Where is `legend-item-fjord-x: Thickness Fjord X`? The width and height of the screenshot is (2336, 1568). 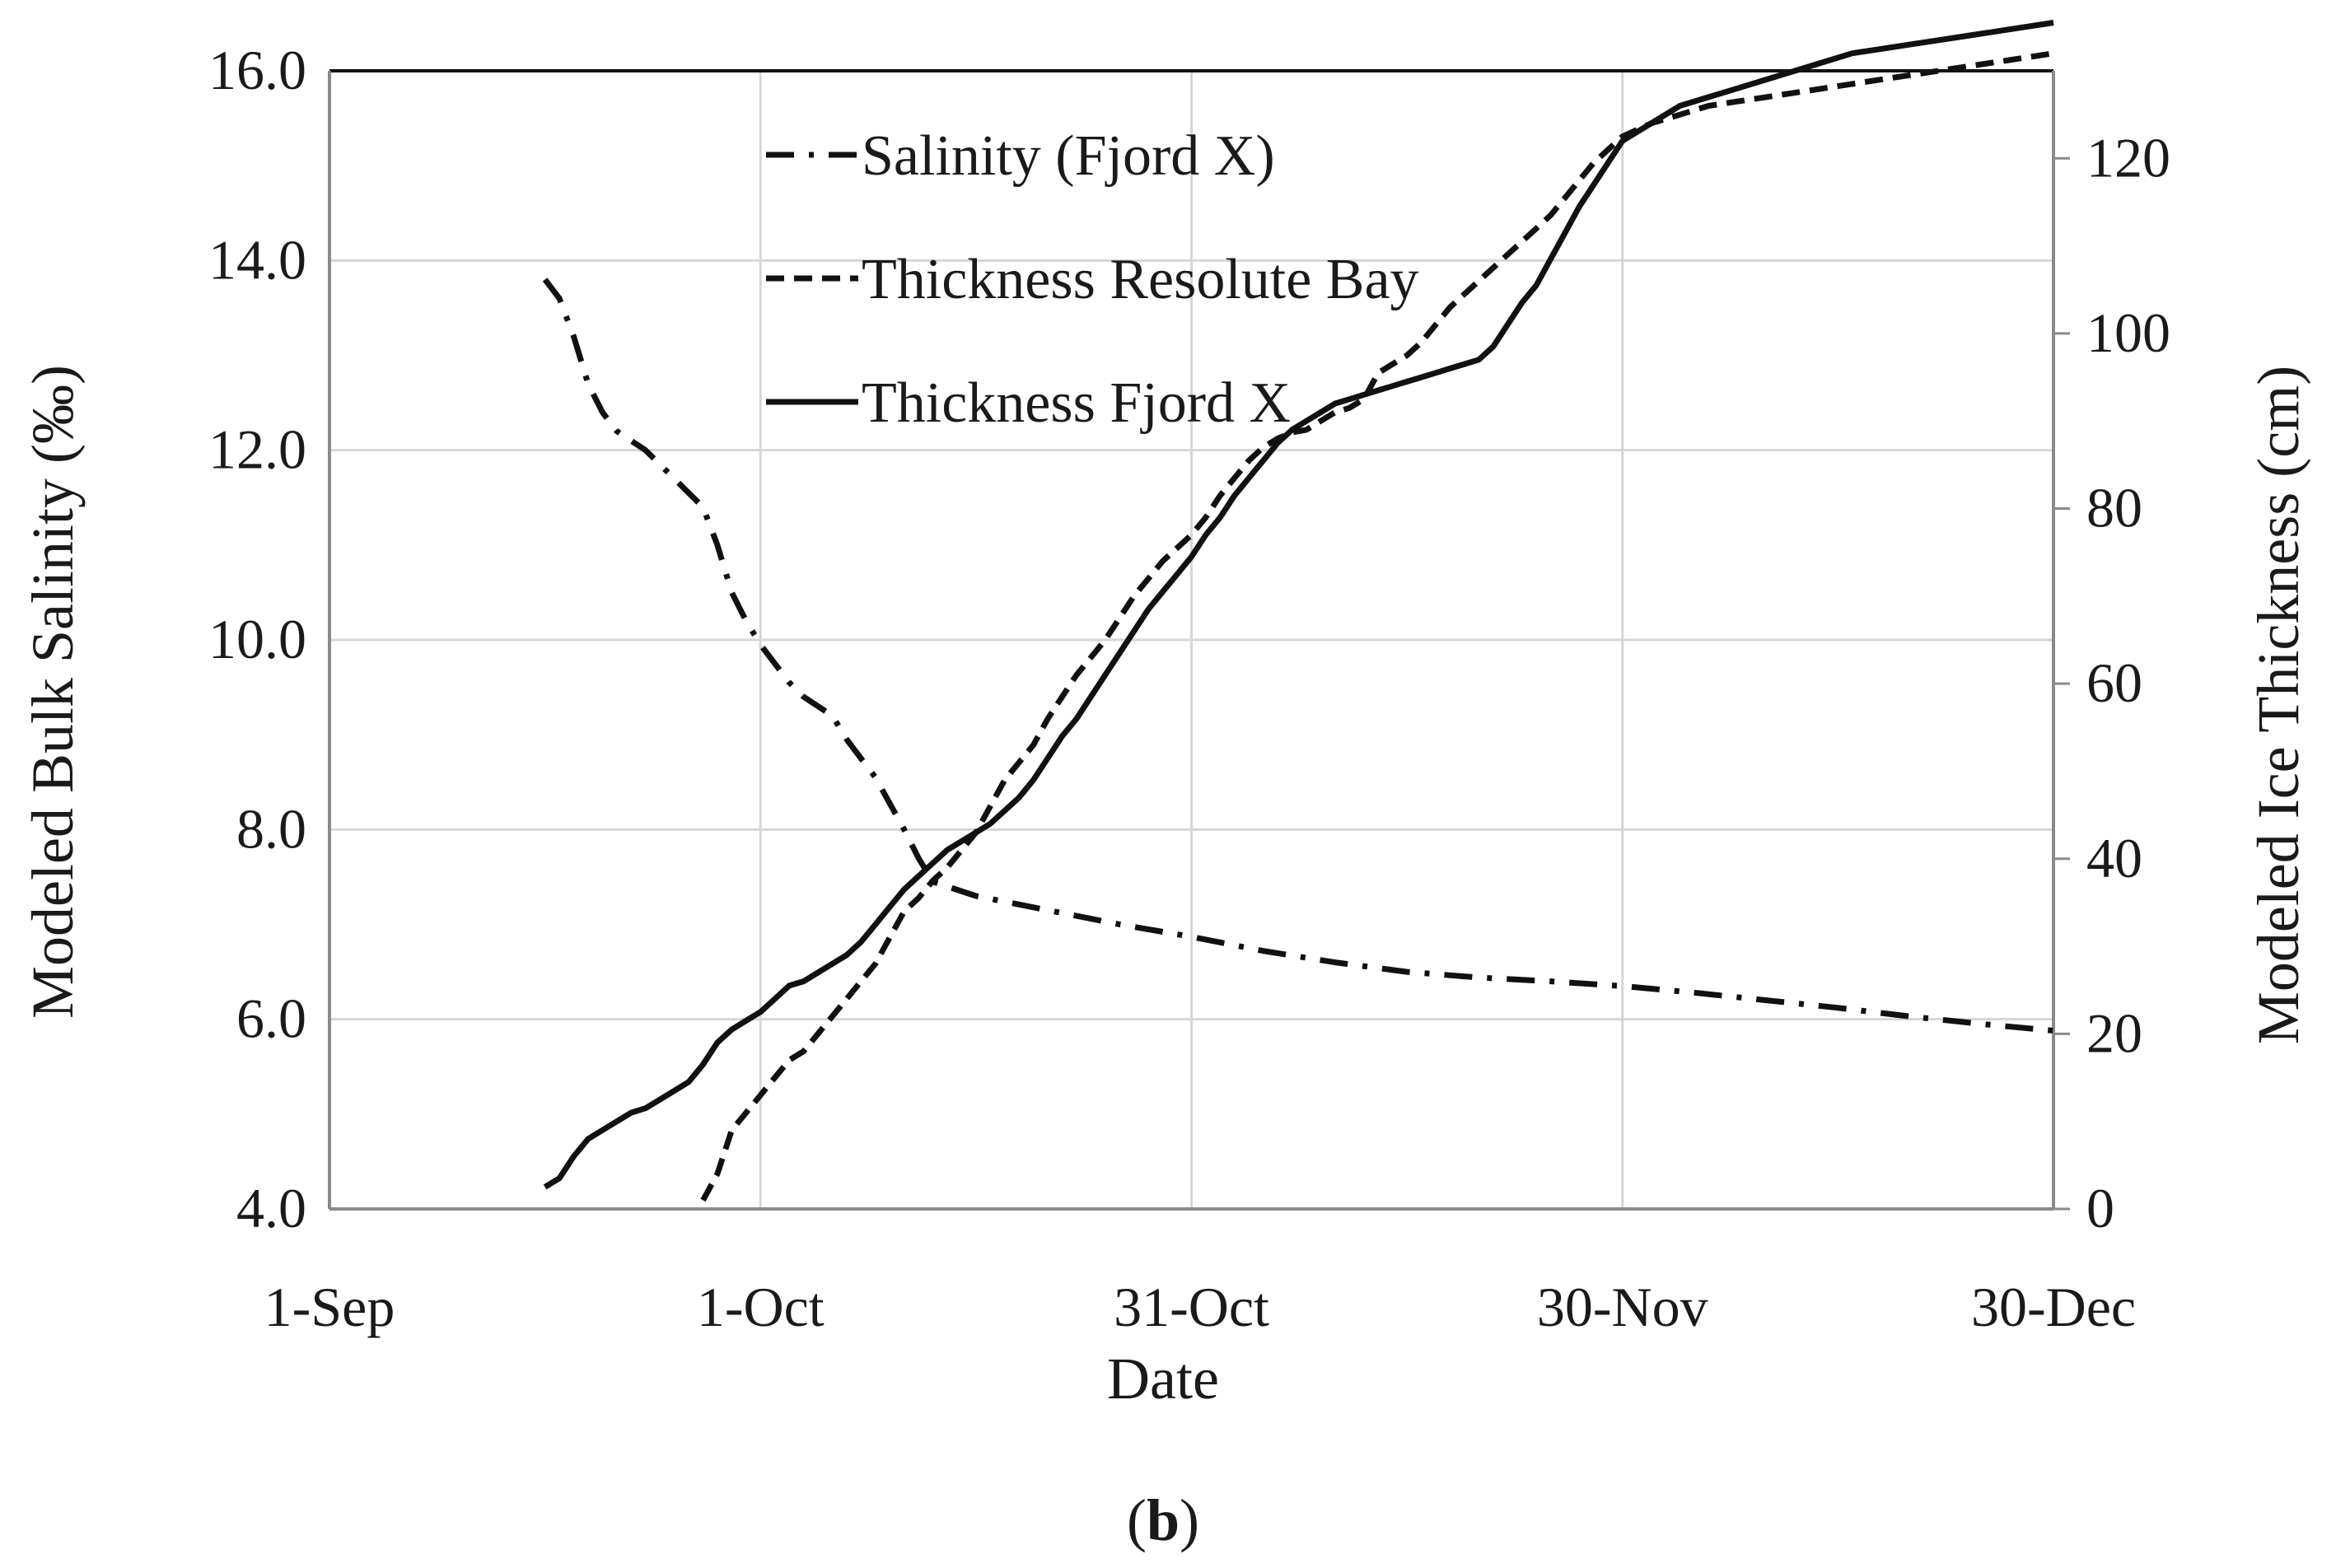 legend-item-fjord-x: Thickness Fjord X is located at coordinates (1028, 403).